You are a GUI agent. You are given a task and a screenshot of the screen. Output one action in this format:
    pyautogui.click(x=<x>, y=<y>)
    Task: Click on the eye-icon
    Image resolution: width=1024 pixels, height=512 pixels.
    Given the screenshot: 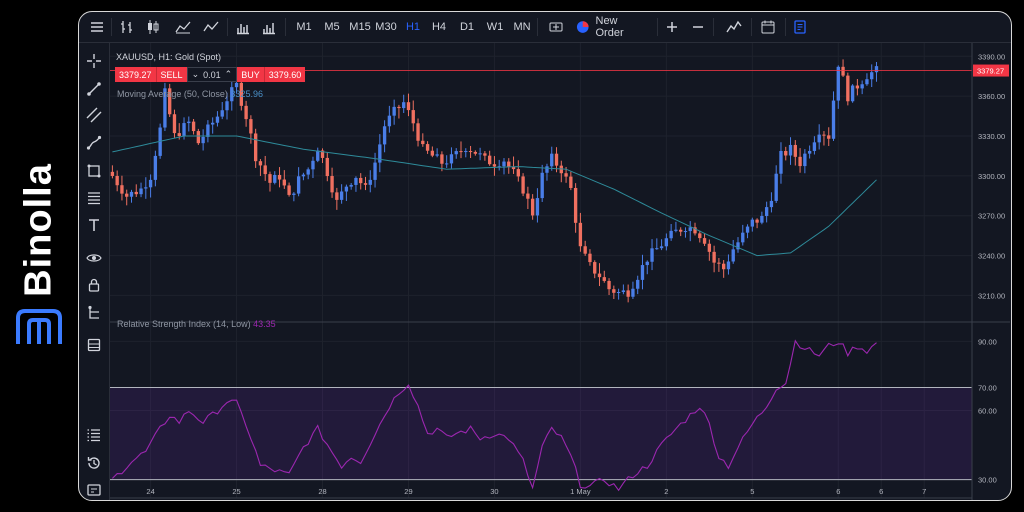 What is the action you would take?
    pyautogui.click(x=94, y=258)
    